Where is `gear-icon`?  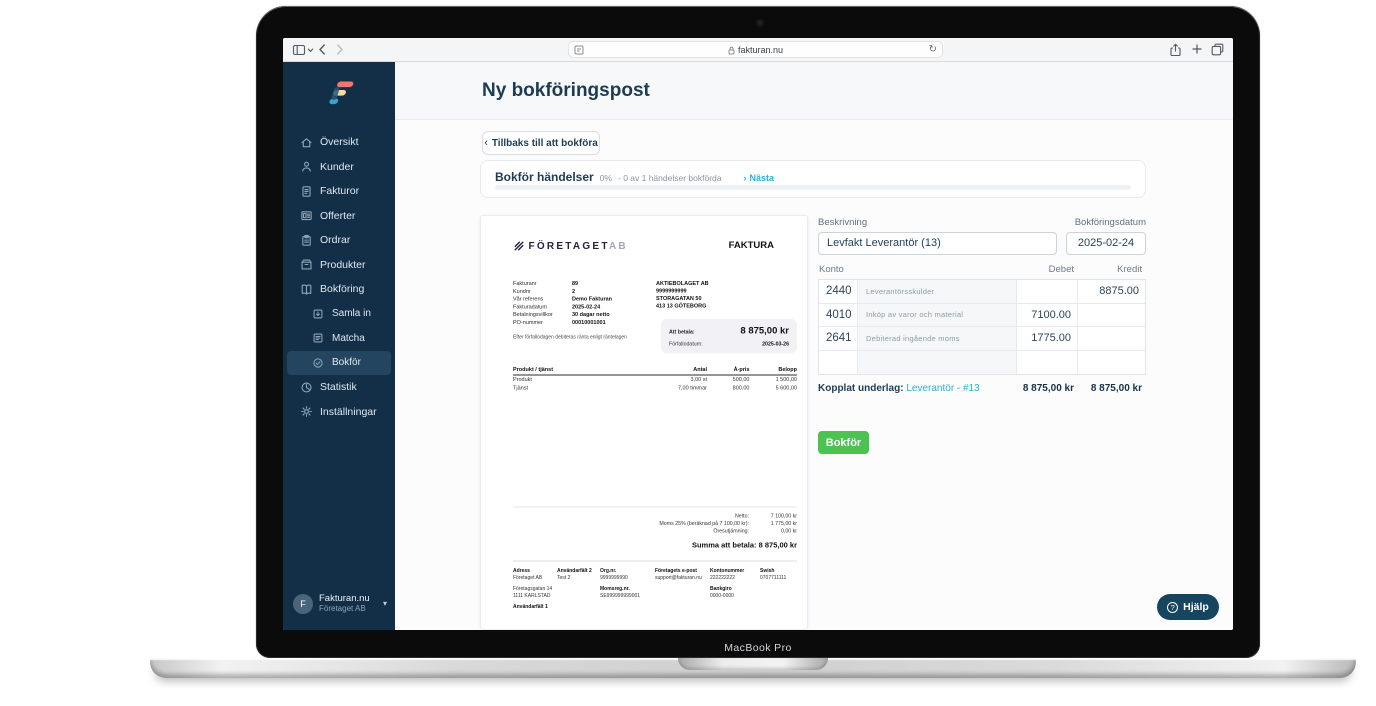
gear-icon is located at coordinates (306, 411).